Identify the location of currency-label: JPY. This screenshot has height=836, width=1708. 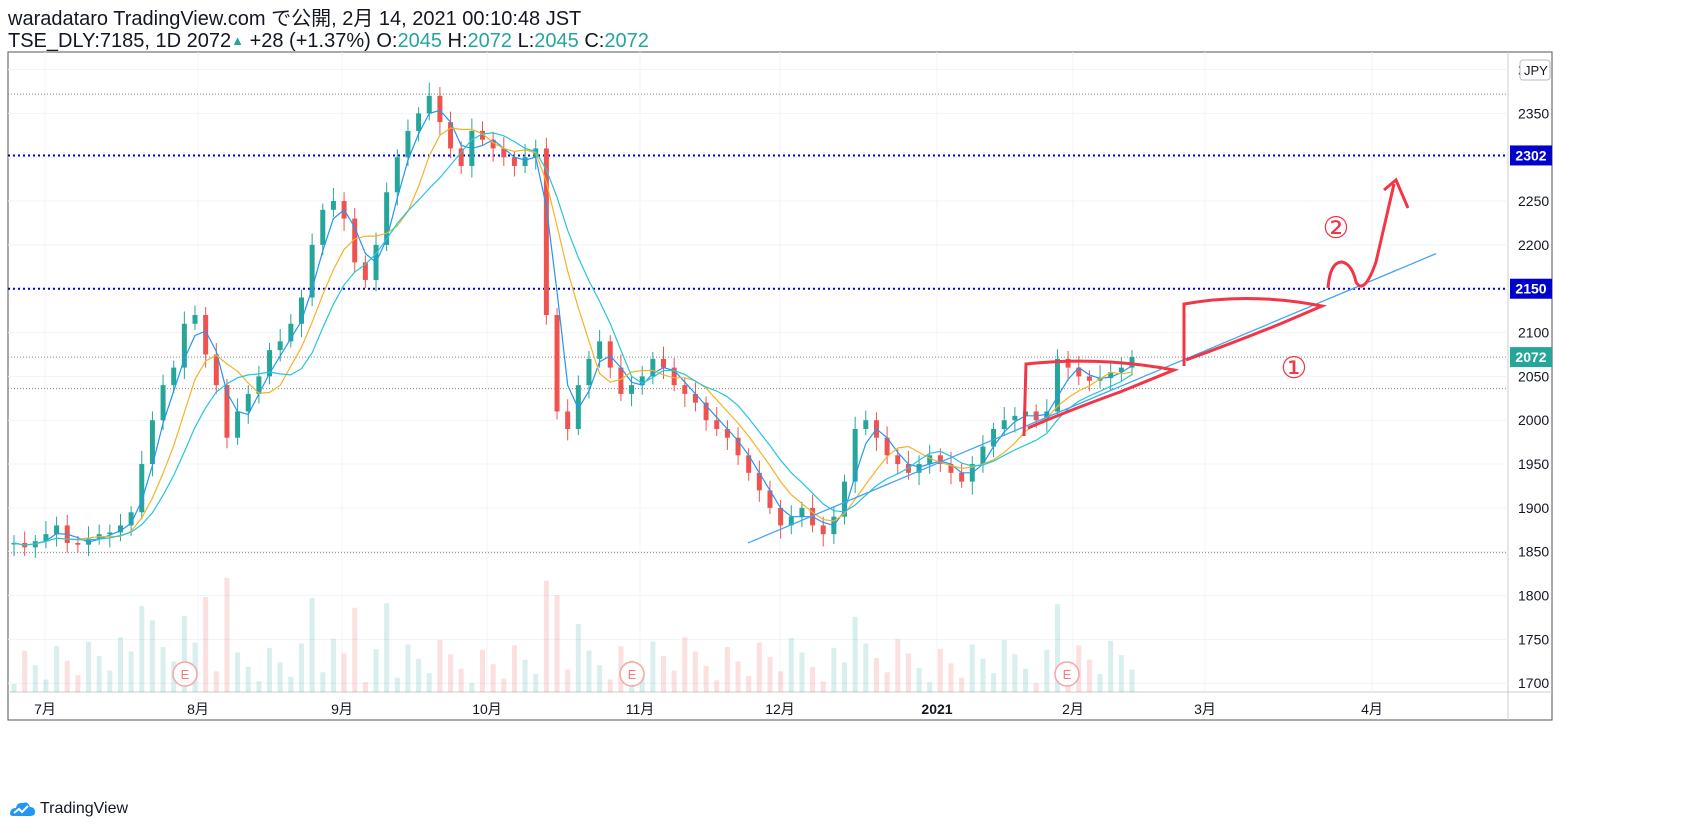
(1536, 70).